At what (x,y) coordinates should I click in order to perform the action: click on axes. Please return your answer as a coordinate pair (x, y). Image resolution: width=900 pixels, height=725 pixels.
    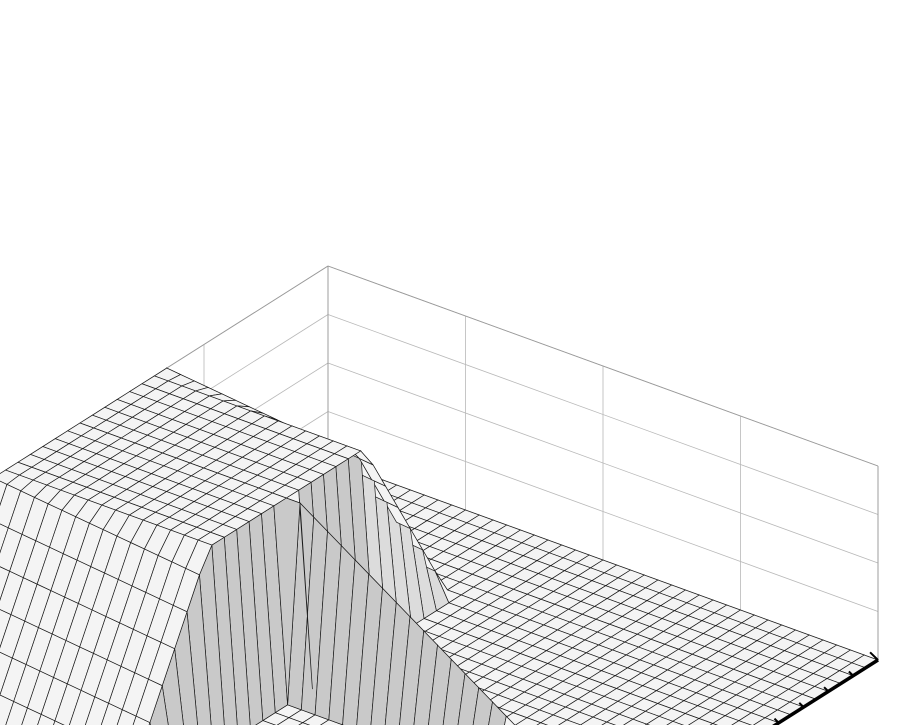
    Looking at the image, I should click on (825, 688).